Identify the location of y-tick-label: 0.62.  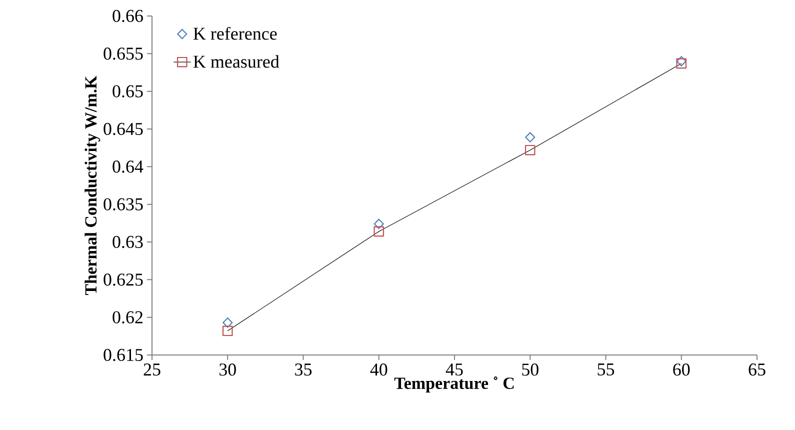
(127, 317).